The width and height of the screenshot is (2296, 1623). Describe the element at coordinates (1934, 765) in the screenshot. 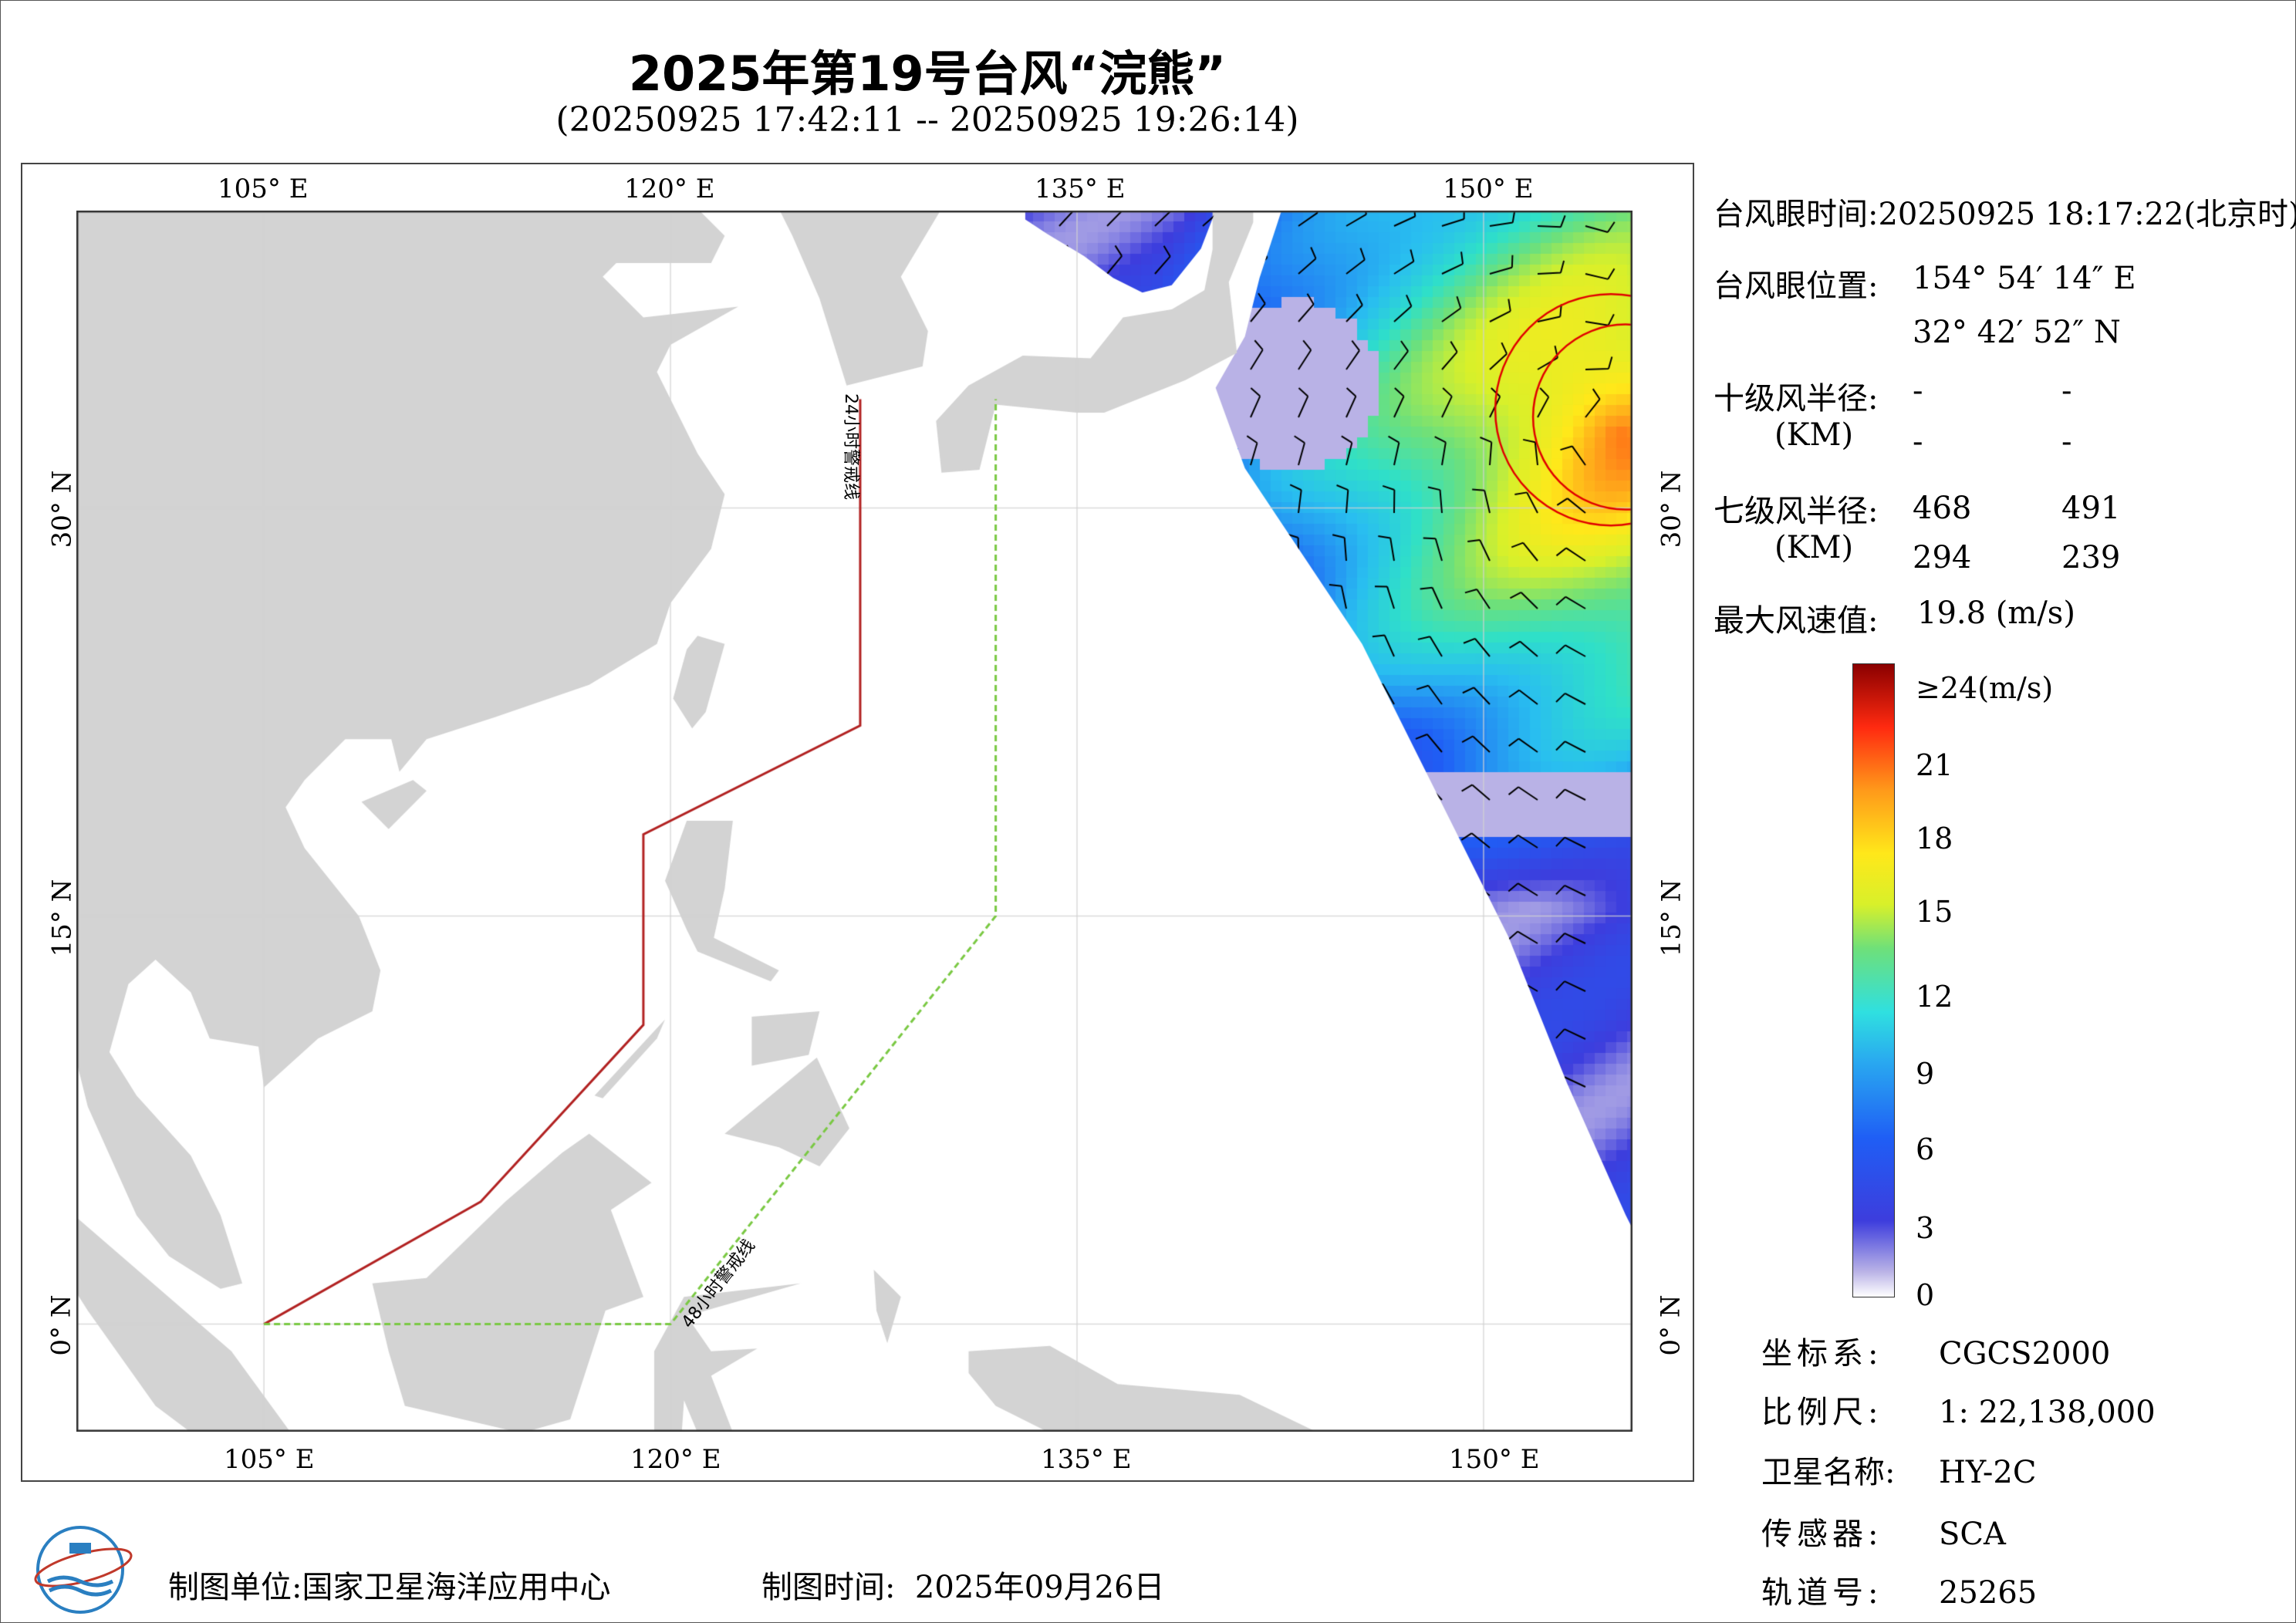

I see `colorbar-label: 21` at that location.